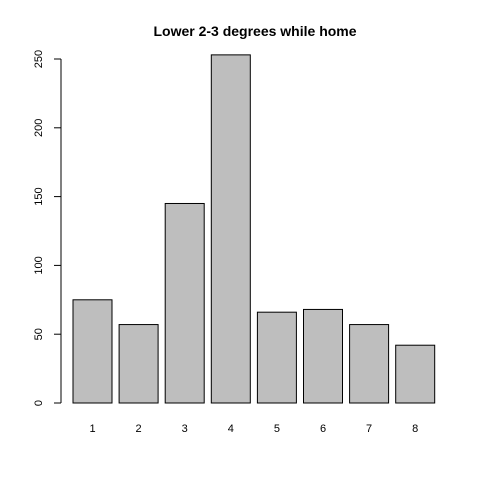 This screenshot has height=480, width=480. Describe the element at coordinates (92, 429) in the screenshot. I see `x-tick-label: 1` at that location.